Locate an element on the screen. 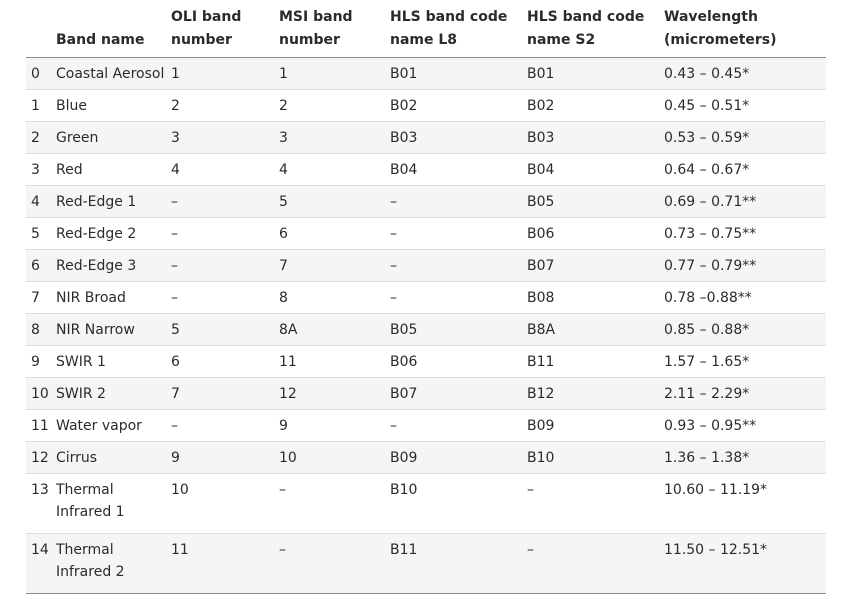 Image resolution: width=845 pixels, height=601 pixels. table-row: 12 Cirrus 9 10 B09 B10 1.36 – 1.38* is located at coordinates (426, 457).